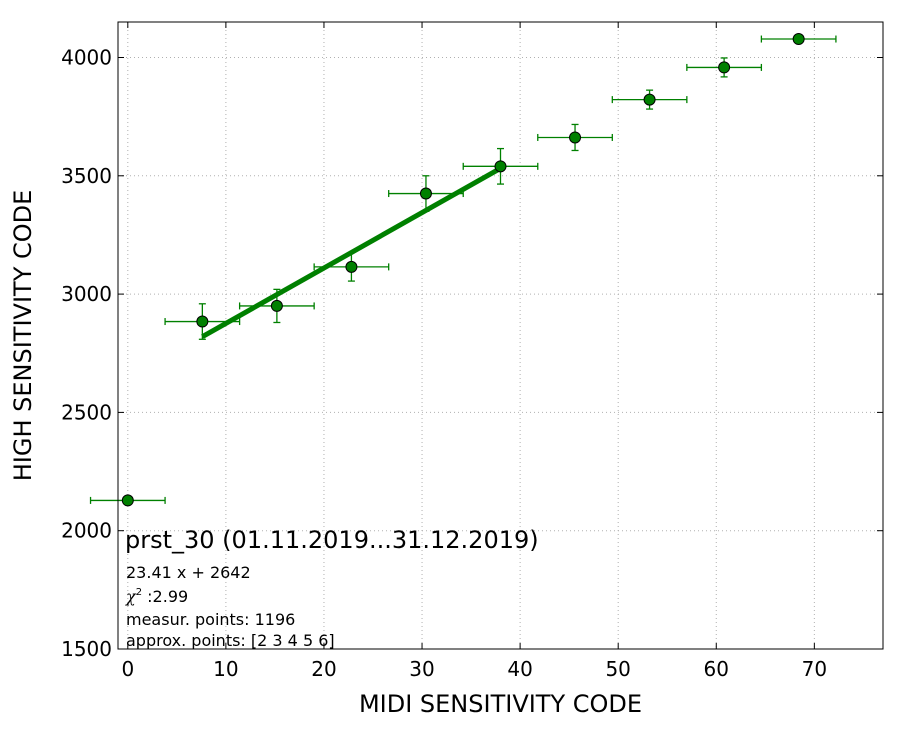 The image size is (910, 746). What do you see at coordinates (500, 704) in the screenshot?
I see `x-axis-label: MIDI SENSITIVITY CODE` at bounding box center [500, 704].